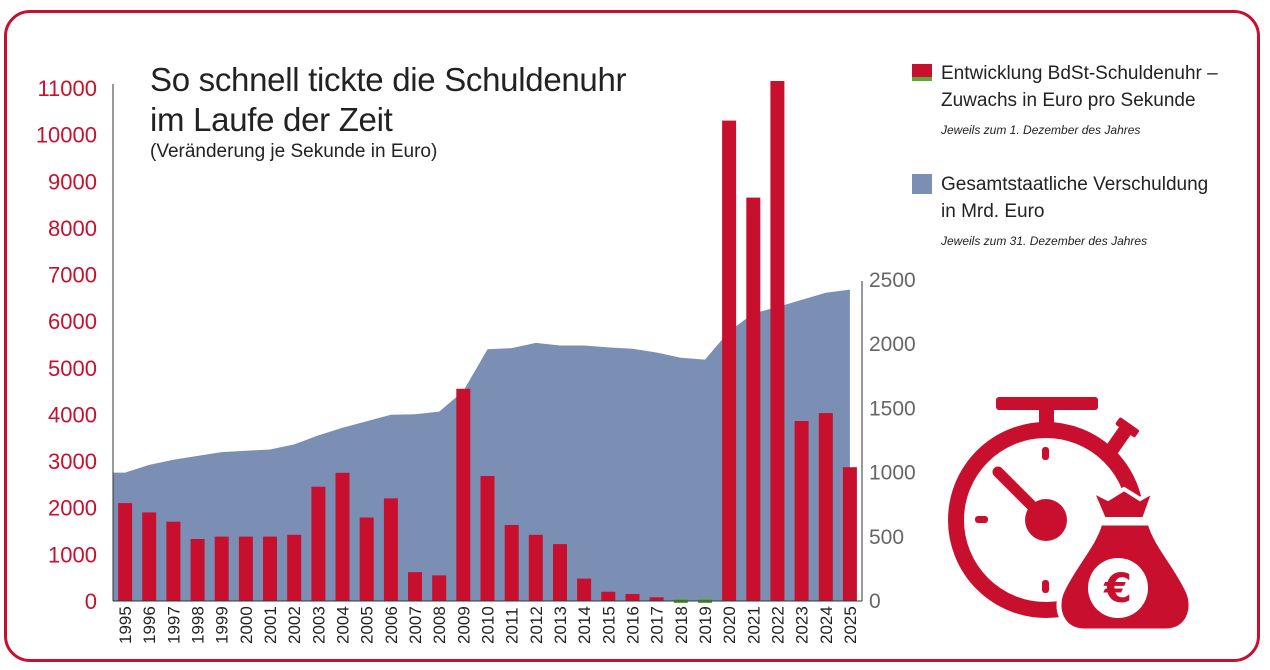 Image resolution: width=1270 pixels, height=670 pixels. I want to click on y-left-tick-label: 7000, so click(72, 275).